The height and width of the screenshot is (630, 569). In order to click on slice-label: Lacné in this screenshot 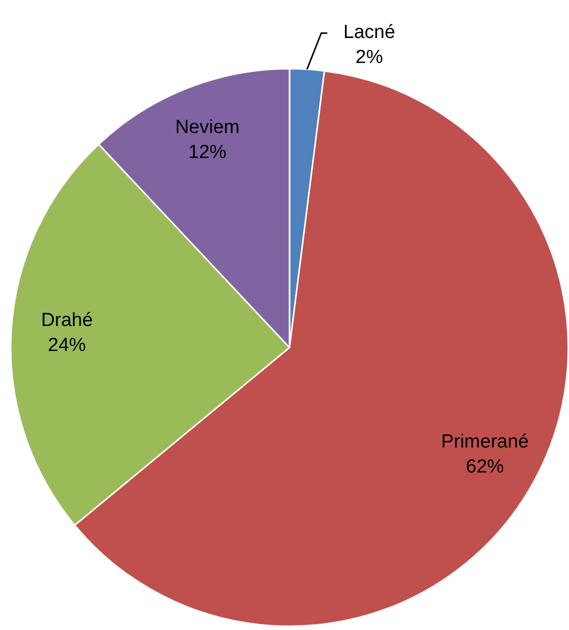, I will do `click(369, 32)`.